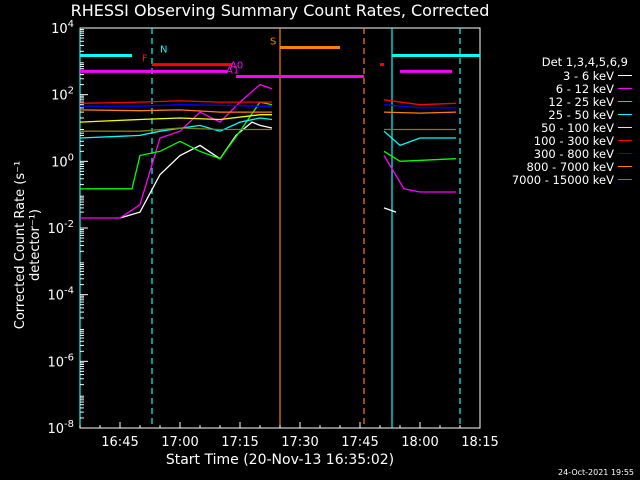 This screenshot has width=640, height=480. I want to click on legend-item: 7000 - 15000 keV, so click(556, 179).